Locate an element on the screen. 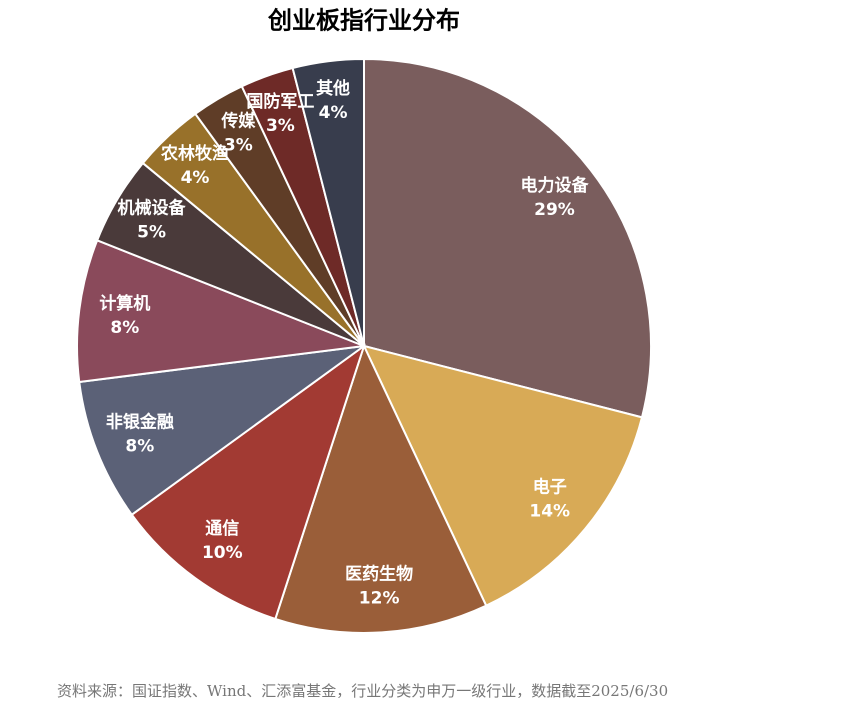  slice-label: 非银金融 is located at coordinates (140, 422).